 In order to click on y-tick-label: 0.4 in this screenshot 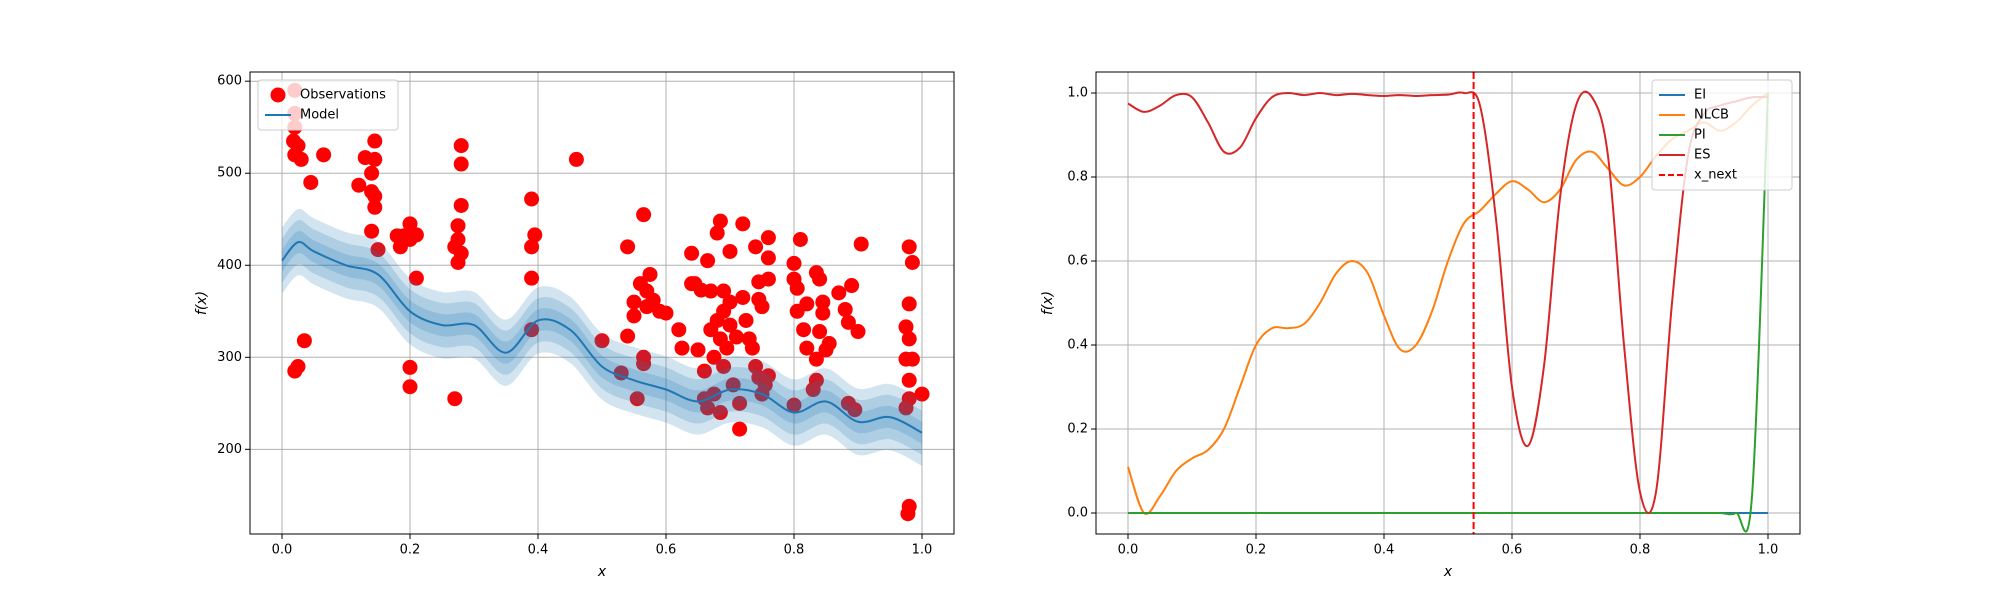, I will do `click(1077, 345)`.